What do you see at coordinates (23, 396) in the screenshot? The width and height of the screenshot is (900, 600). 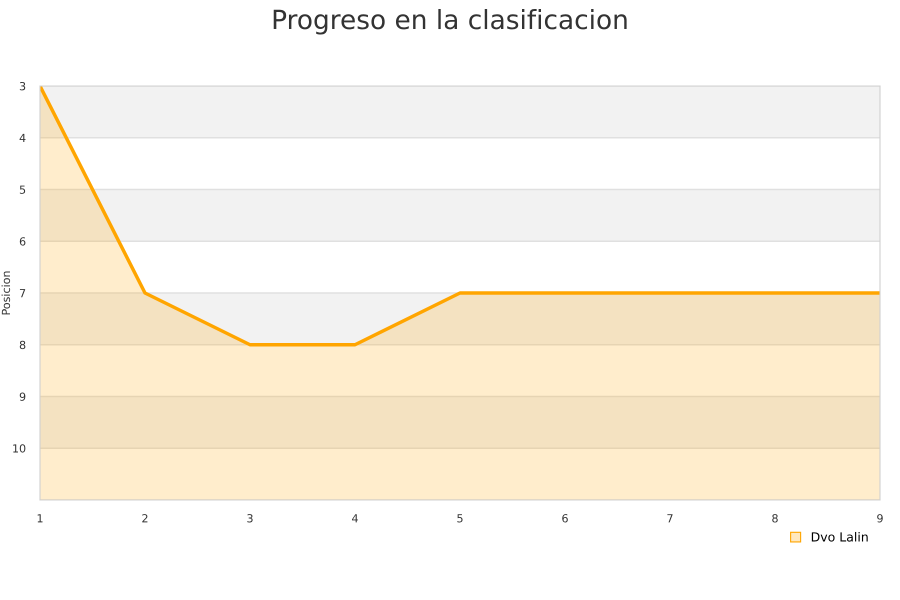 I see `y-tick-label: 9` at bounding box center [23, 396].